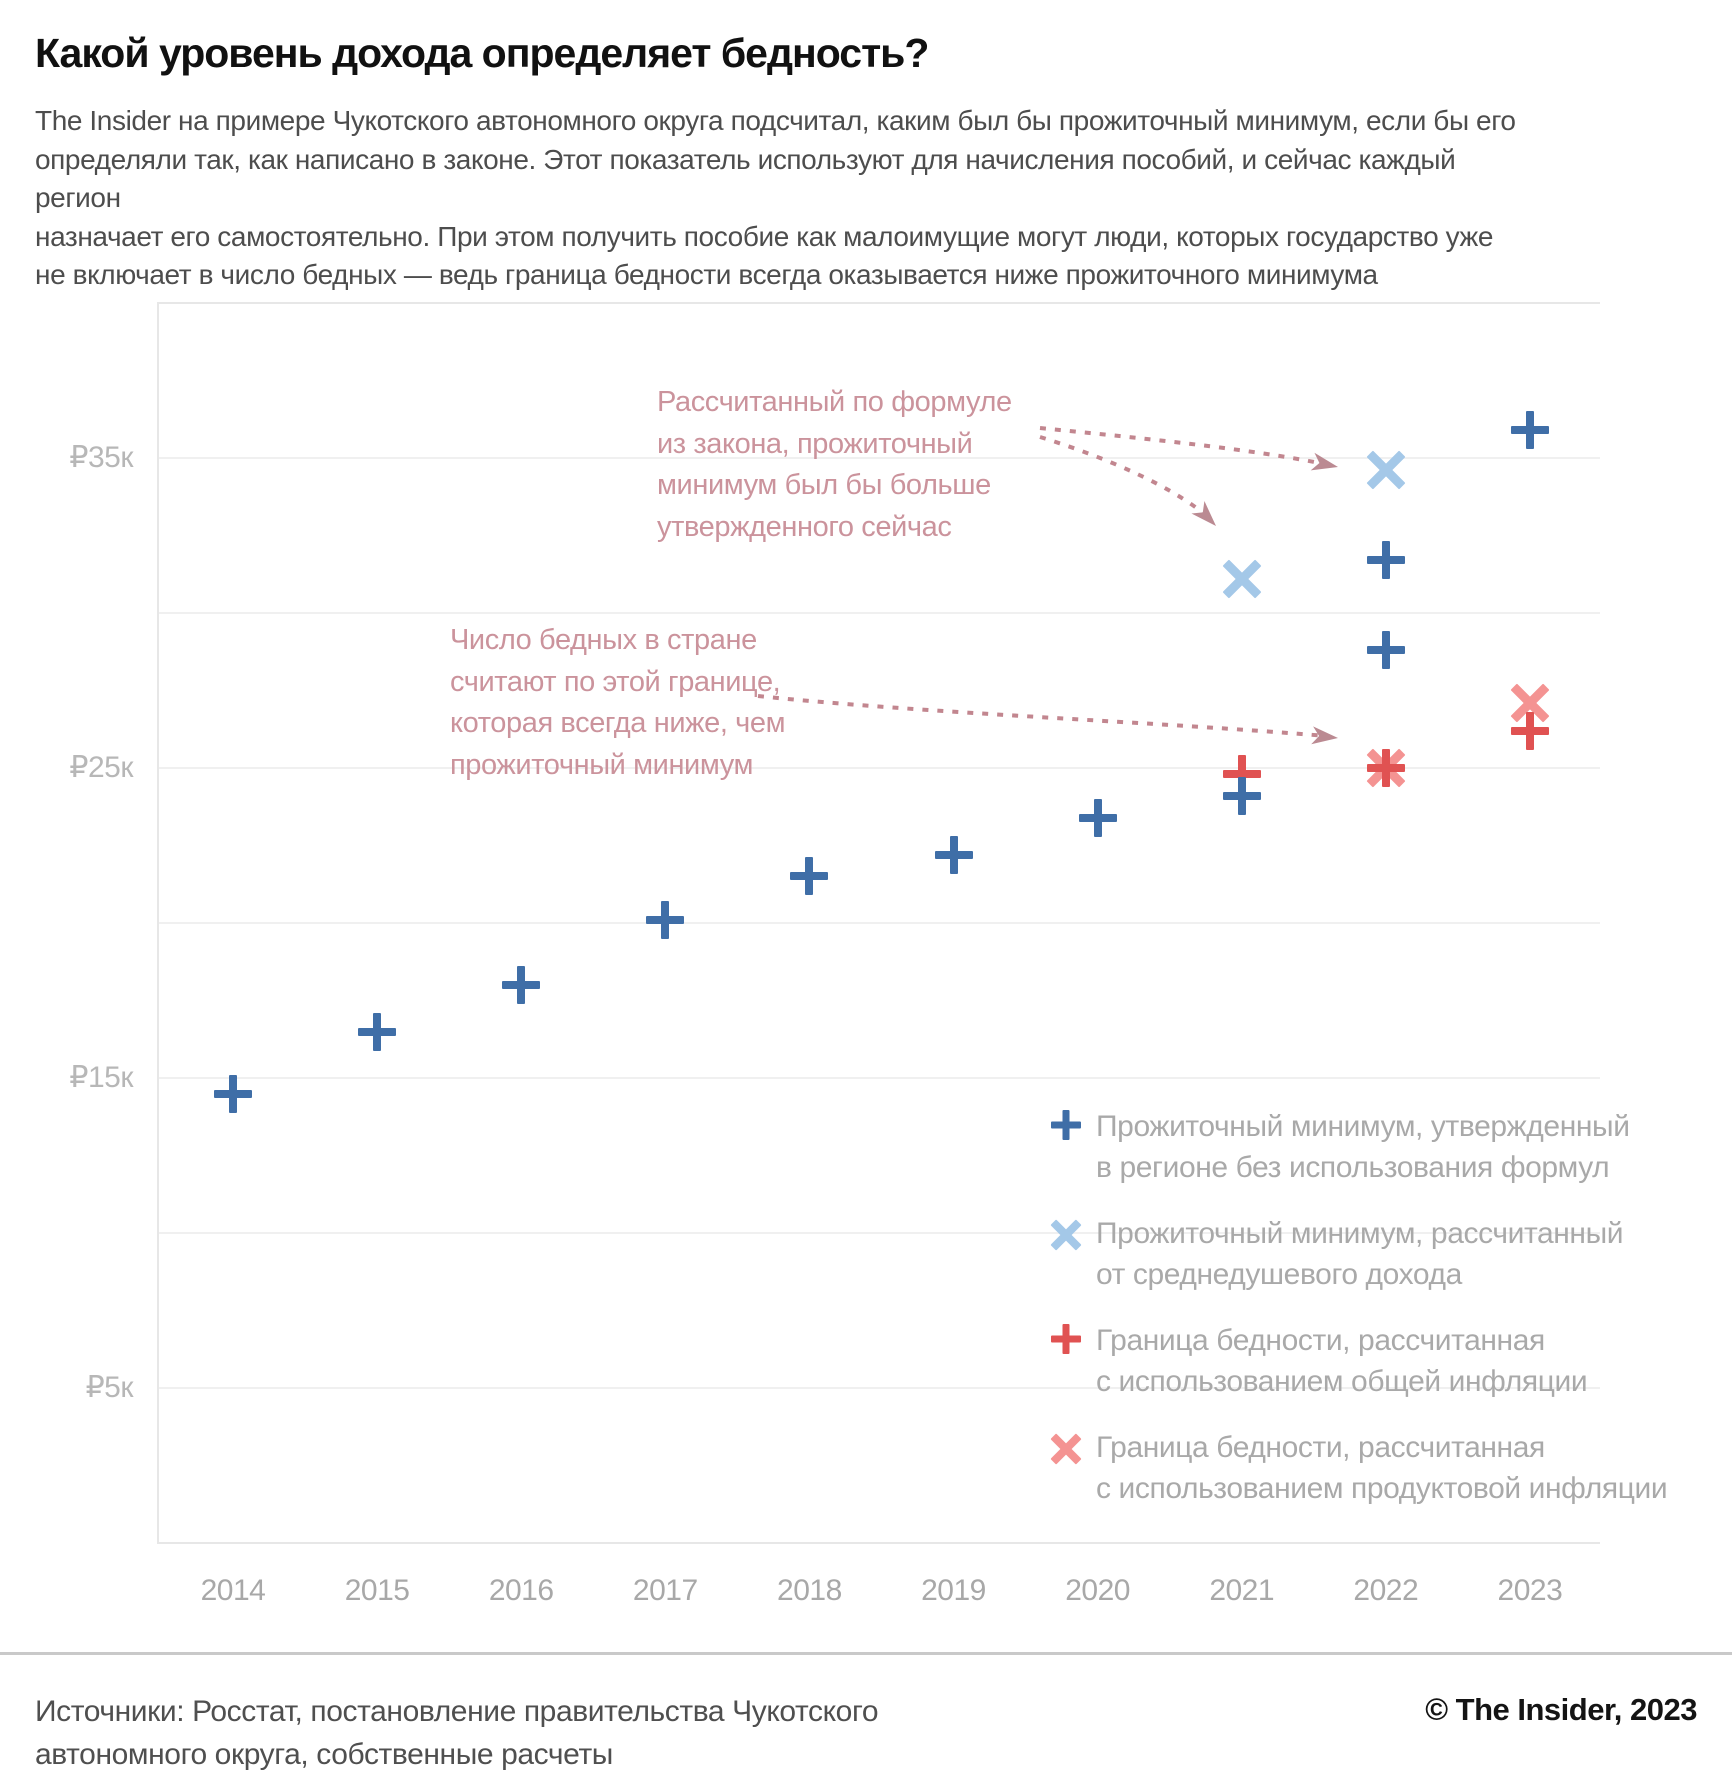  What do you see at coordinates (158, 923) in the screenshot?
I see `y-axis-line` at bounding box center [158, 923].